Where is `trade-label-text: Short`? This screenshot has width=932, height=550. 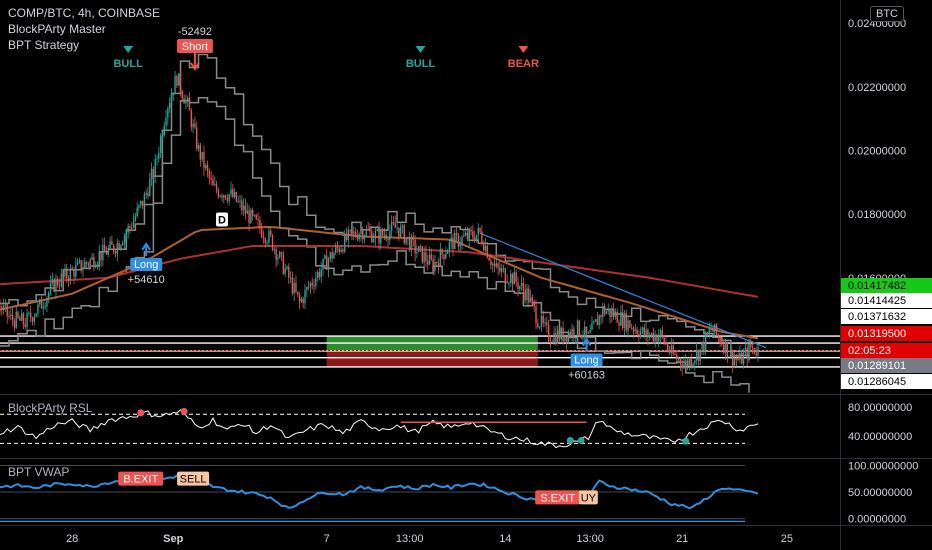
trade-label-text: Short is located at coordinates (195, 47).